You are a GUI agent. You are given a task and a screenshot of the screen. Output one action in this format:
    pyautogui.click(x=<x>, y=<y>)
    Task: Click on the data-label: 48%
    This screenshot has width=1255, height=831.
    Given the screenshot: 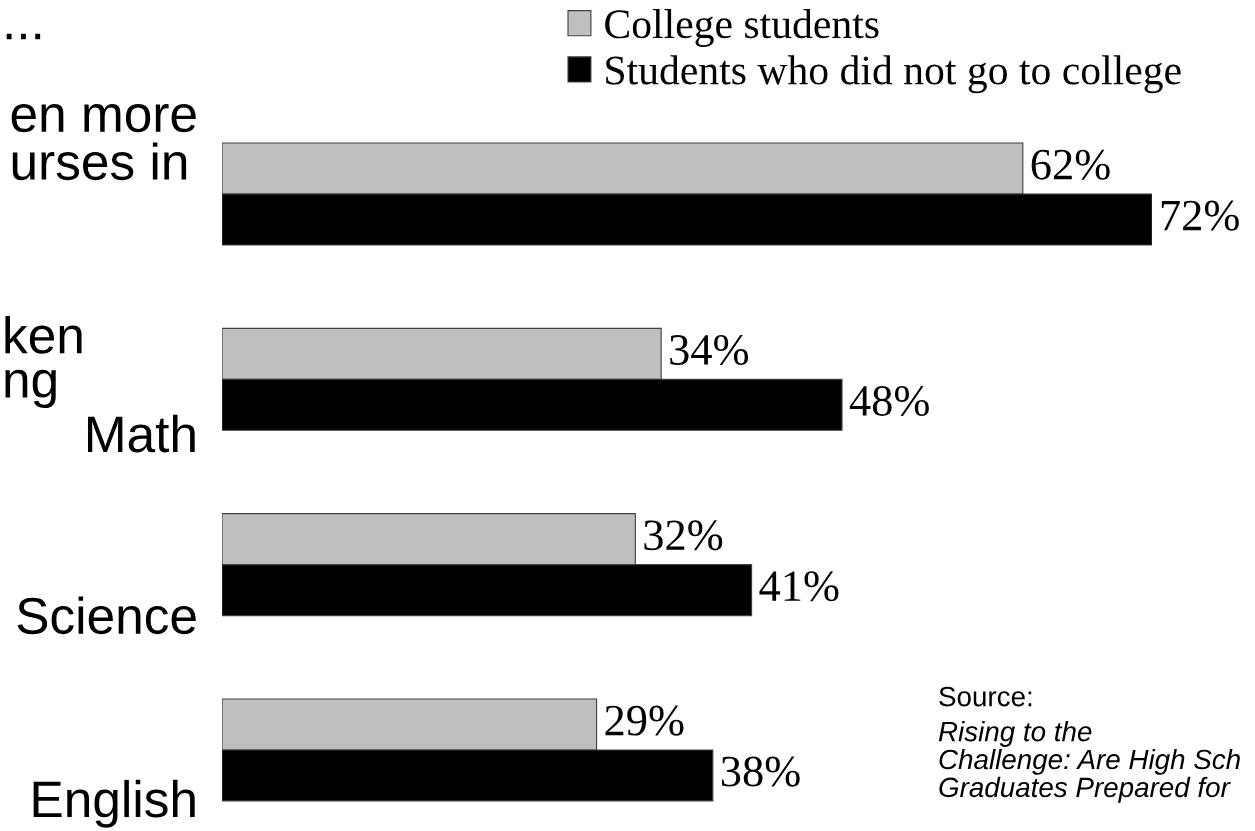 What is the action you would take?
    pyautogui.click(x=889, y=401)
    